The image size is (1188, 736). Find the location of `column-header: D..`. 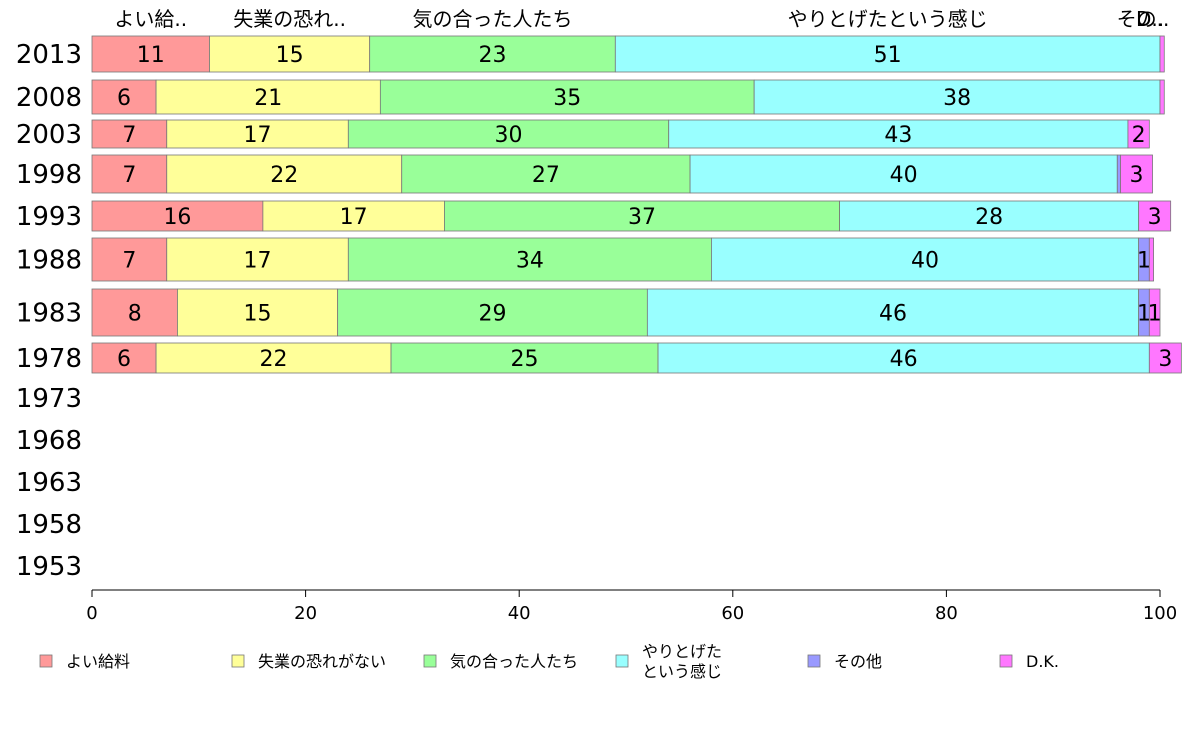

column-header: D.. is located at coordinates (1150, 19).